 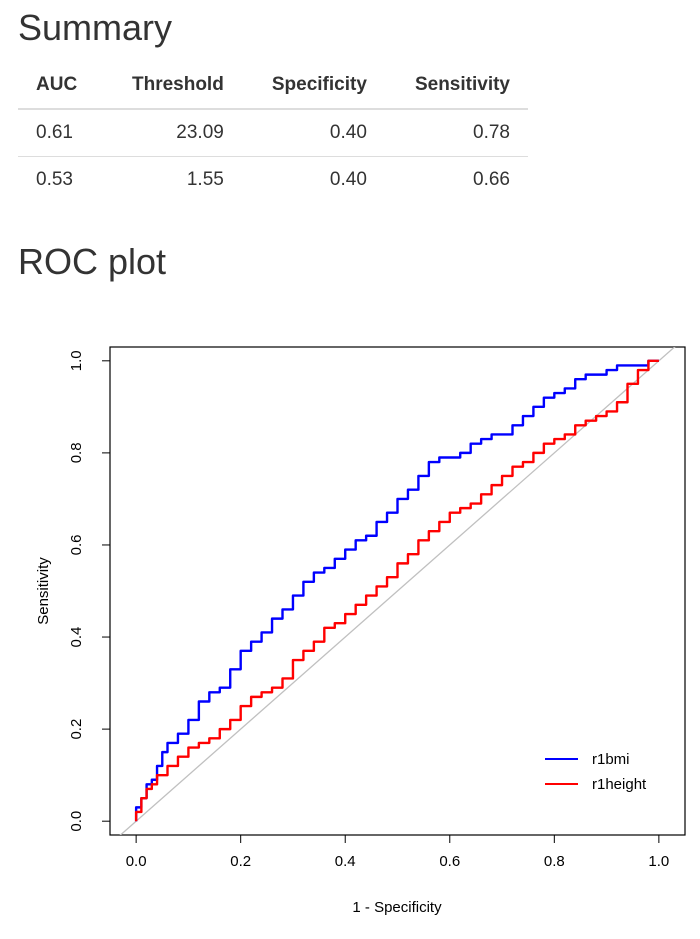 What do you see at coordinates (92, 261) in the screenshot?
I see `roc-plot-heading: ROC plot` at bounding box center [92, 261].